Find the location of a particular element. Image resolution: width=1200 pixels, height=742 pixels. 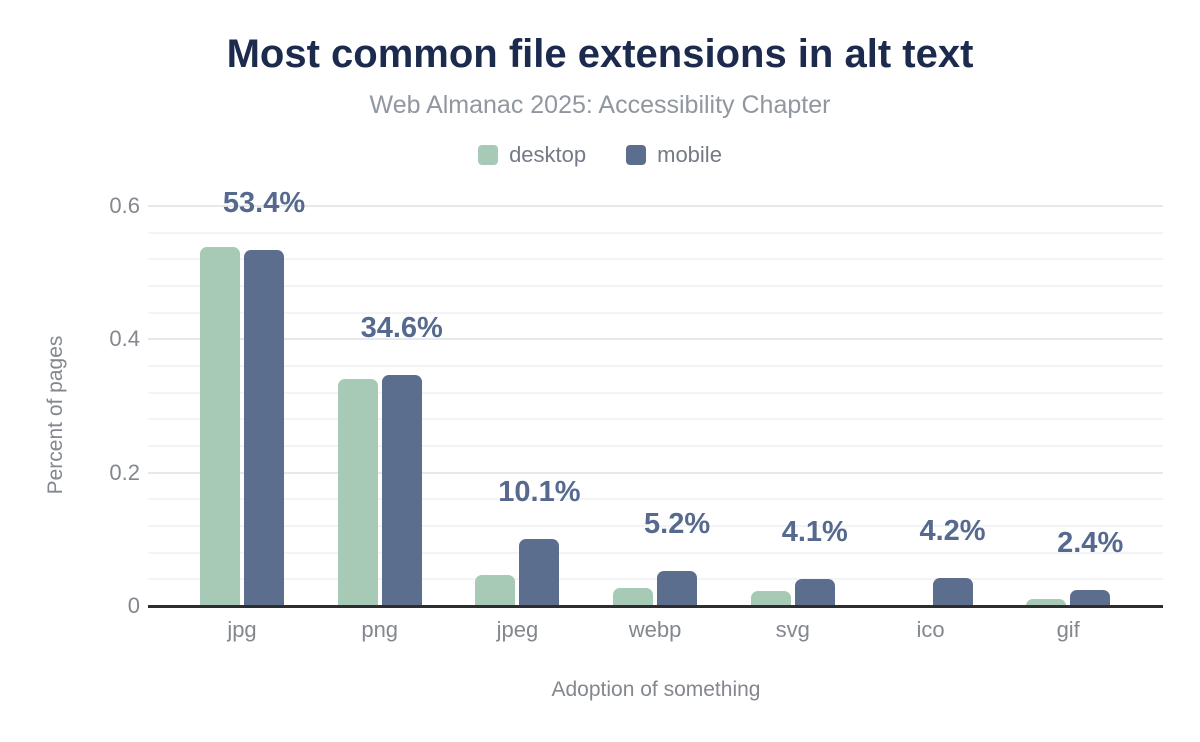

bar-desktop-webp is located at coordinates (633, 596).